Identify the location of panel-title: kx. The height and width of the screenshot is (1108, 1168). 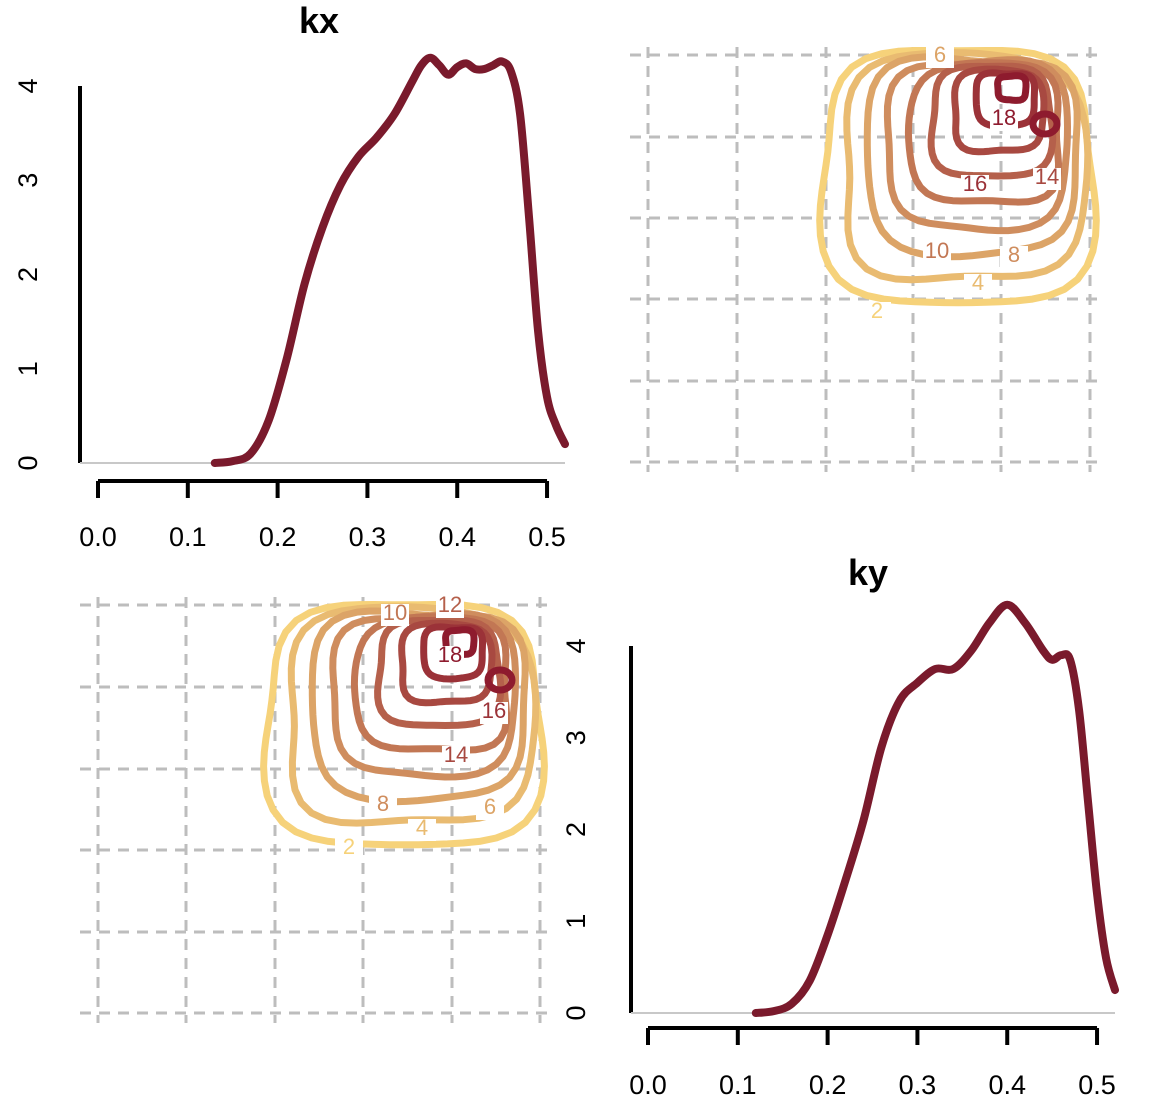
(319, 20).